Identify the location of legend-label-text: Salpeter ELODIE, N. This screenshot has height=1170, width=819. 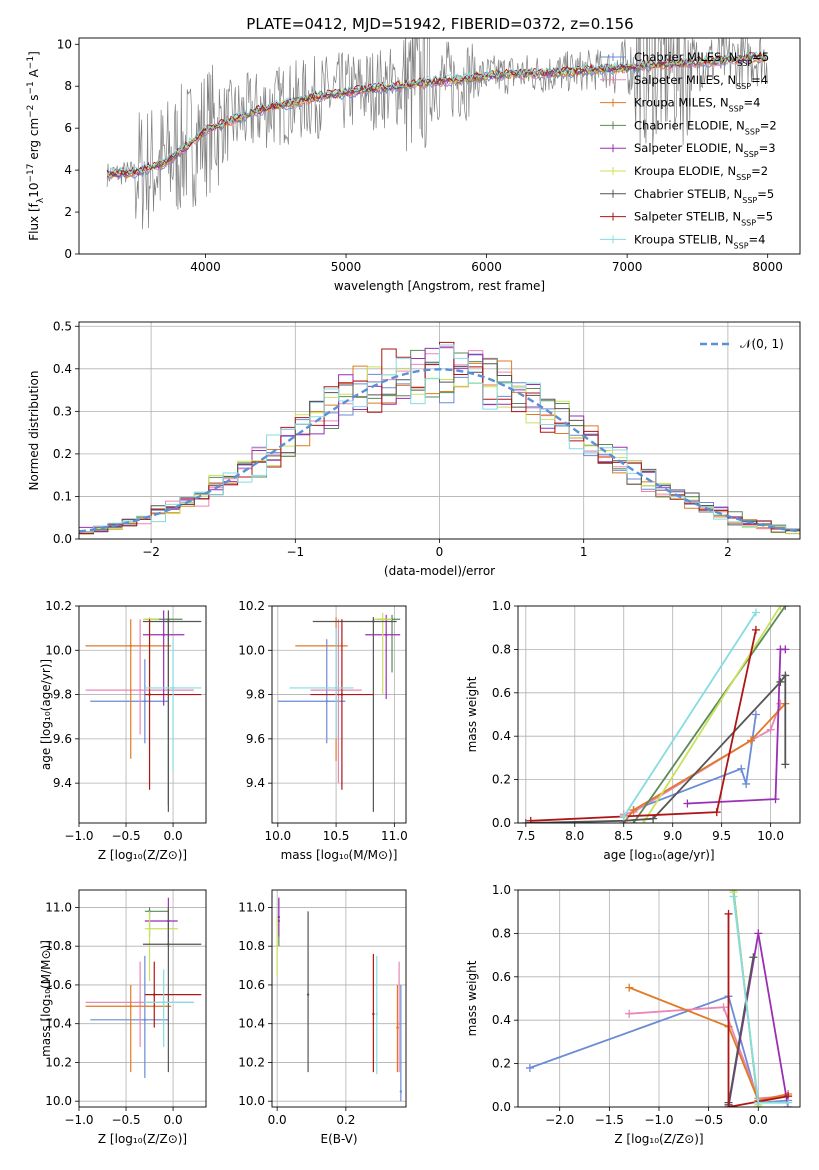
(689, 148).